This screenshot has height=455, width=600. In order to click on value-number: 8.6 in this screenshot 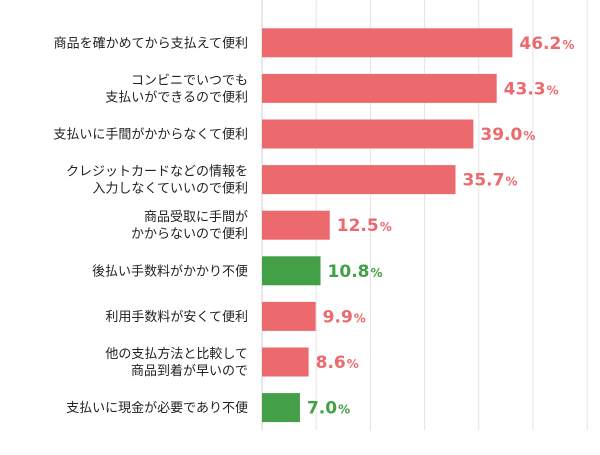, I will do `click(331, 363)`.